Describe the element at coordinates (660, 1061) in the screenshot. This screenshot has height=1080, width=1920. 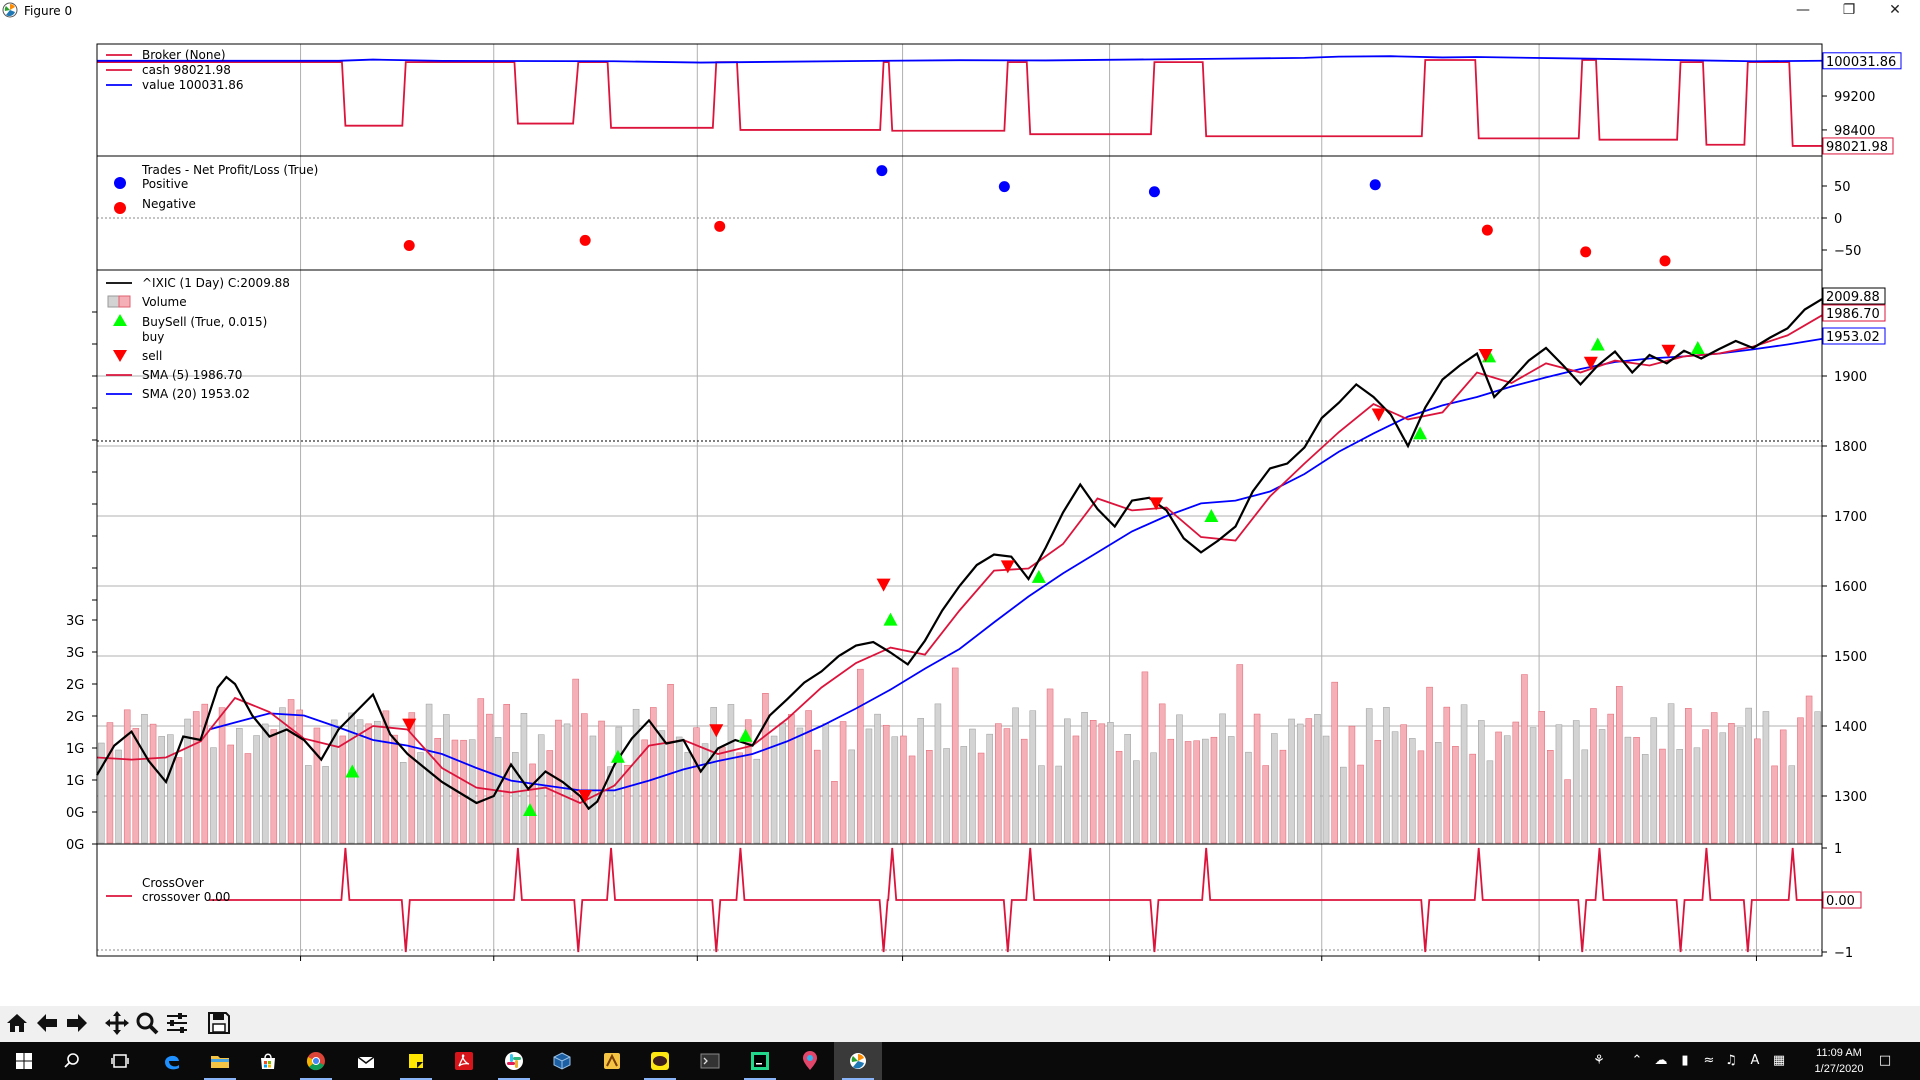
I see `kakaotalk-icon` at that location.